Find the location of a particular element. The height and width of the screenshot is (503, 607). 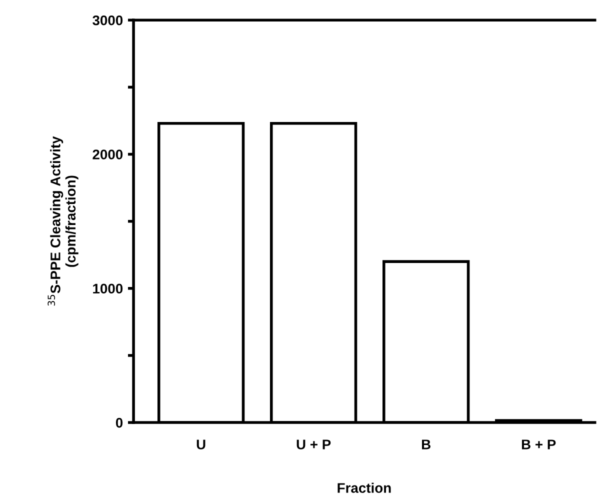

x-tick-label: U + P is located at coordinates (313, 445).